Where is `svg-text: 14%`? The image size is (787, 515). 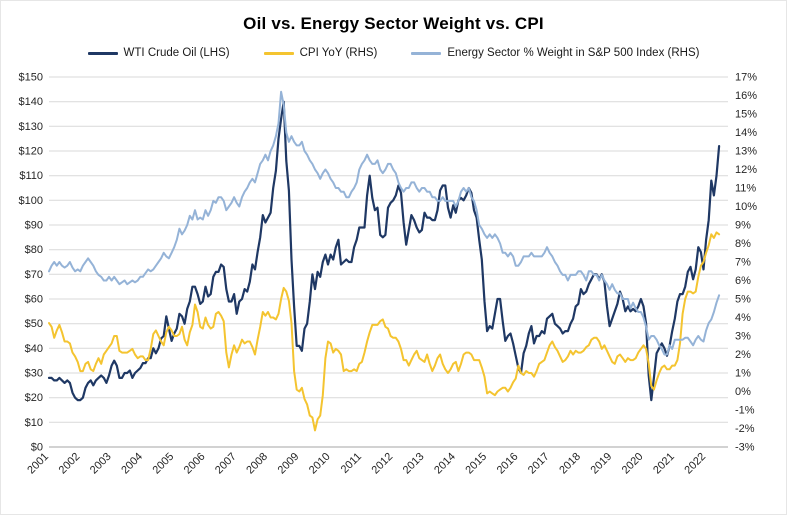
svg-text: 14% is located at coordinates (746, 133).